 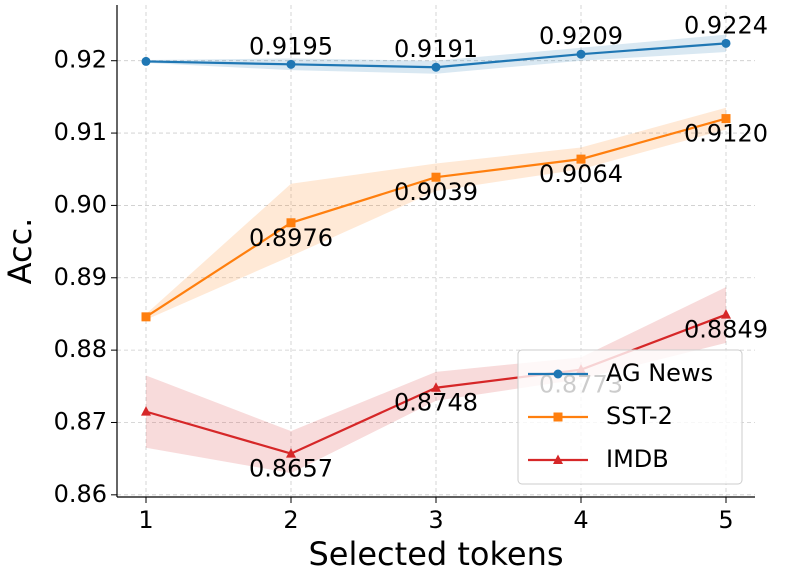 I want to click on legend-label: IMDB, so click(x=637, y=459).